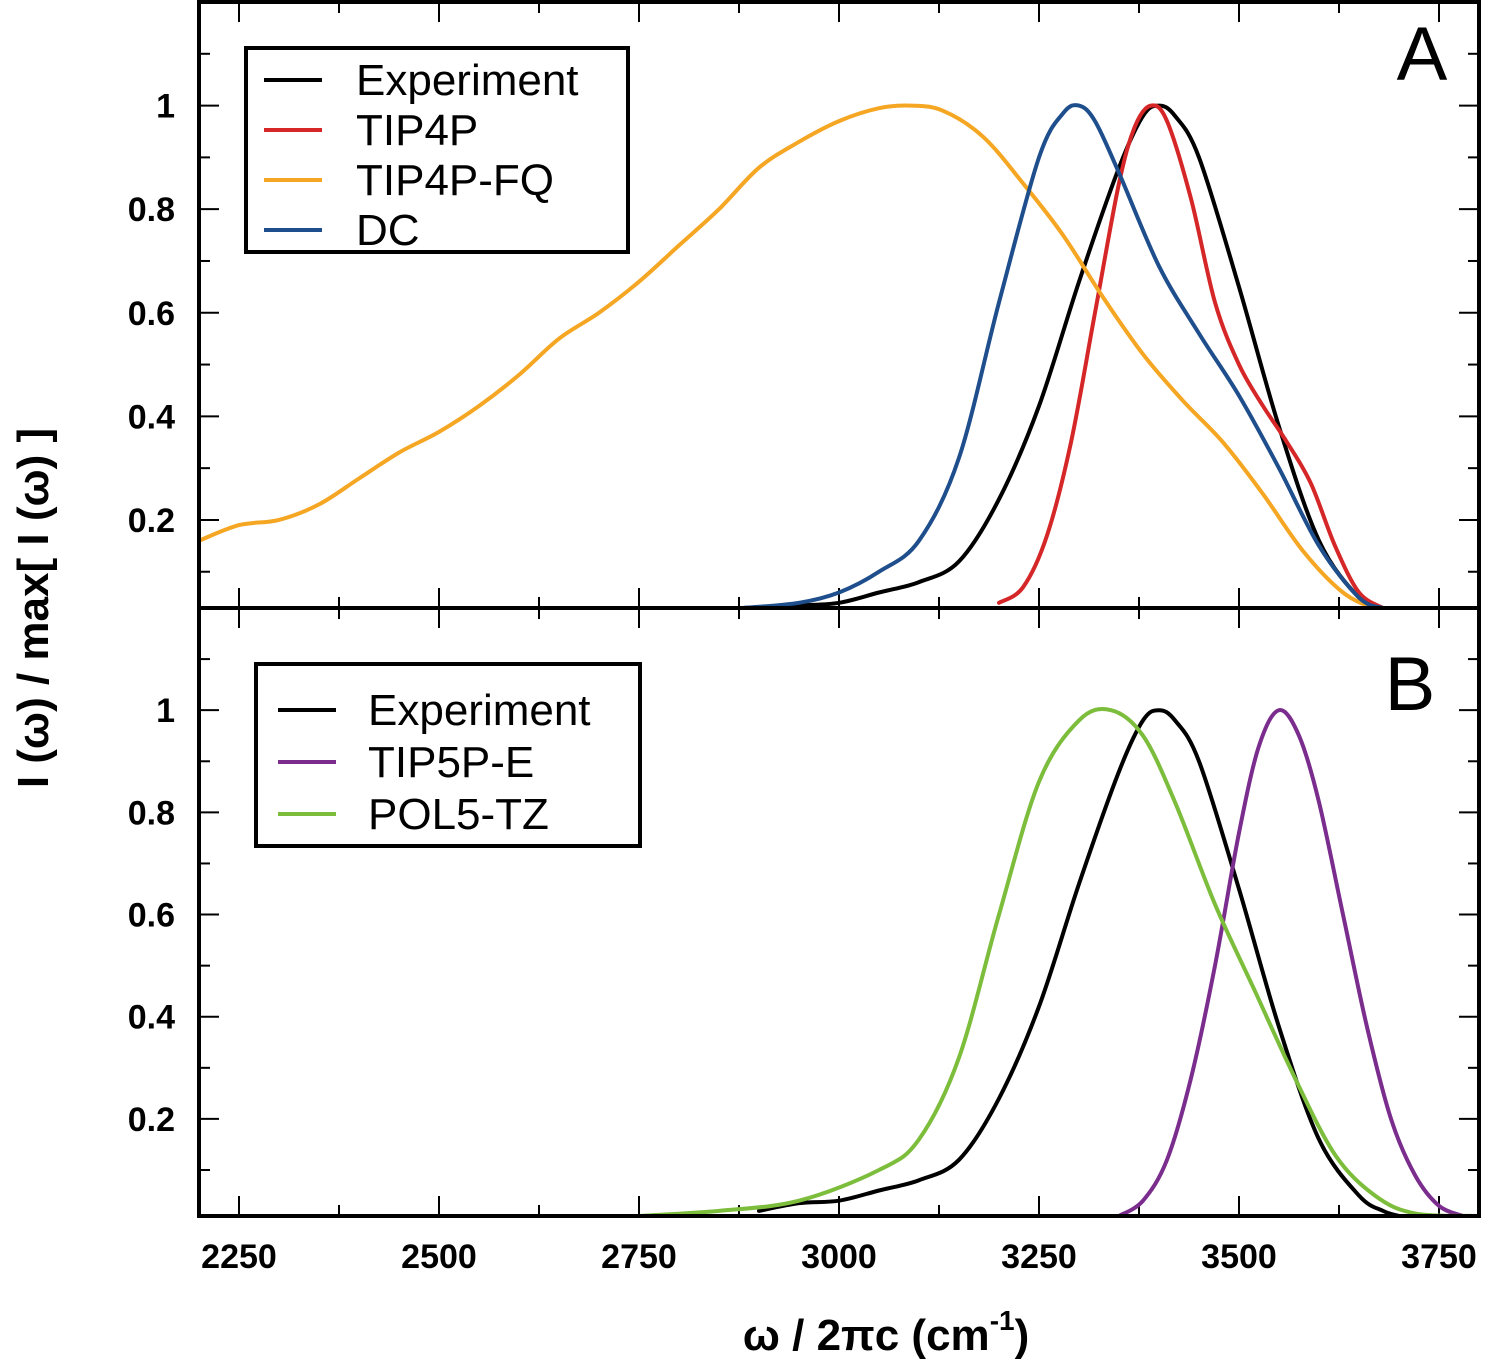 The width and height of the screenshot is (1500, 1364). I want to click on x-axis-title-superscript: -1, so click(1002, 1320).